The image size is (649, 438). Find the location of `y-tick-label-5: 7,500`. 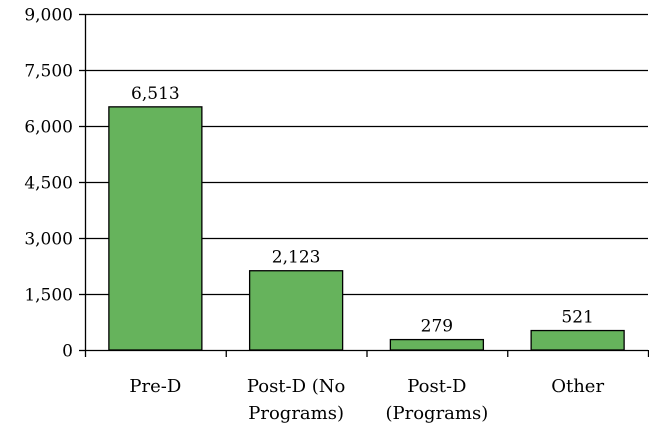

y-tick-label-5: 7,500 is located at coordinates (48, 72).